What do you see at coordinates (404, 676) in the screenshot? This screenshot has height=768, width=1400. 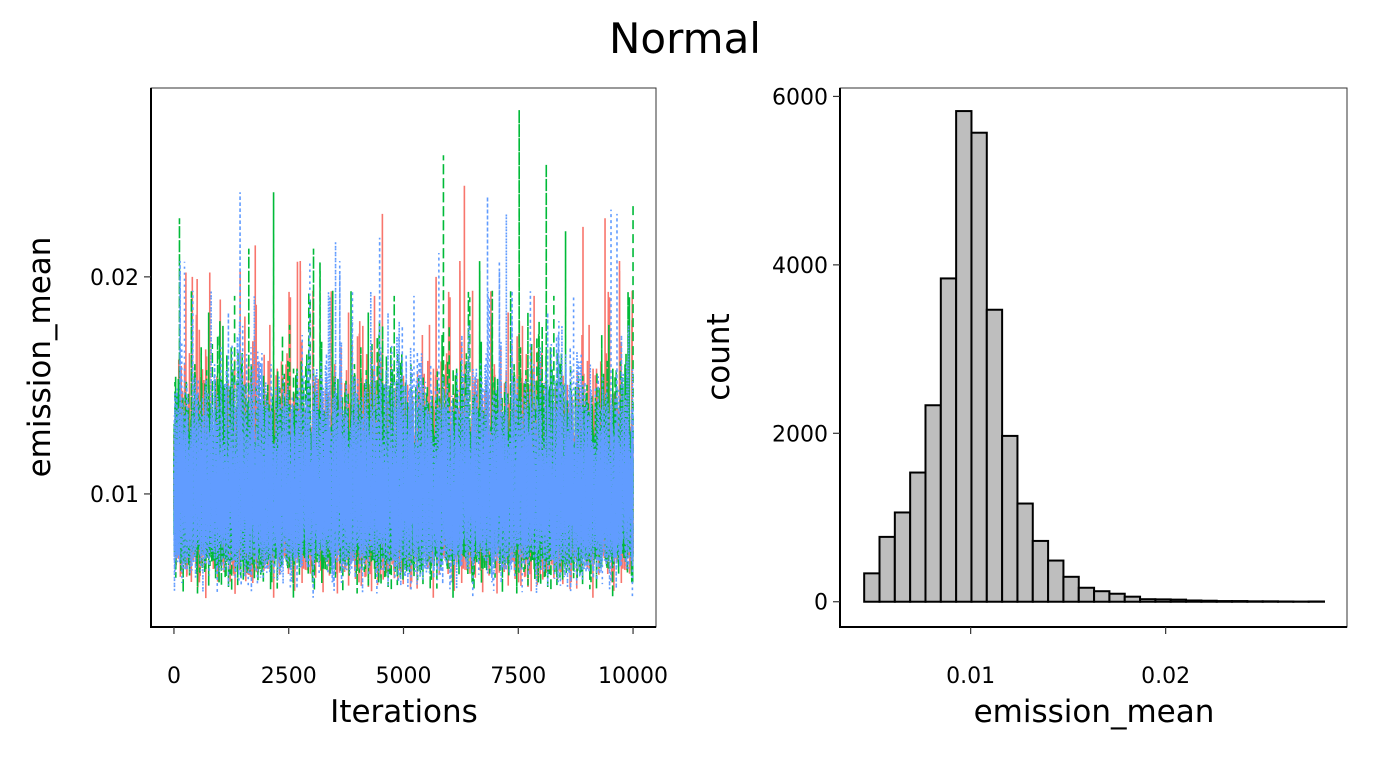 I see `trace-x-tick-label: 5000` at bounding box center [404, 676].